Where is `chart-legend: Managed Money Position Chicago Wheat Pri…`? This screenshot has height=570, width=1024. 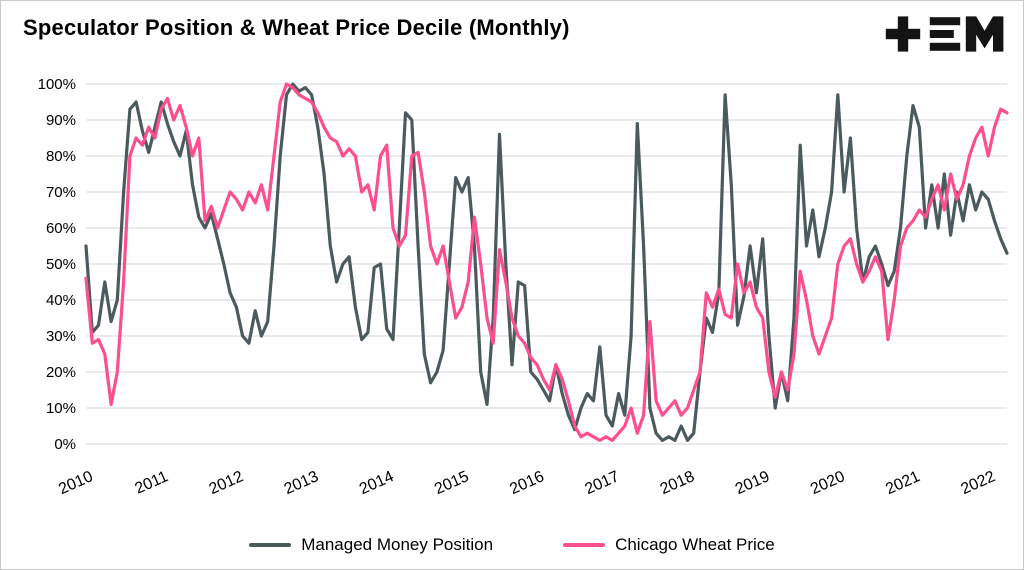
chart-legend: Managed Money Position Chicago Wheat Pri… is located at coordinates (512, 545).